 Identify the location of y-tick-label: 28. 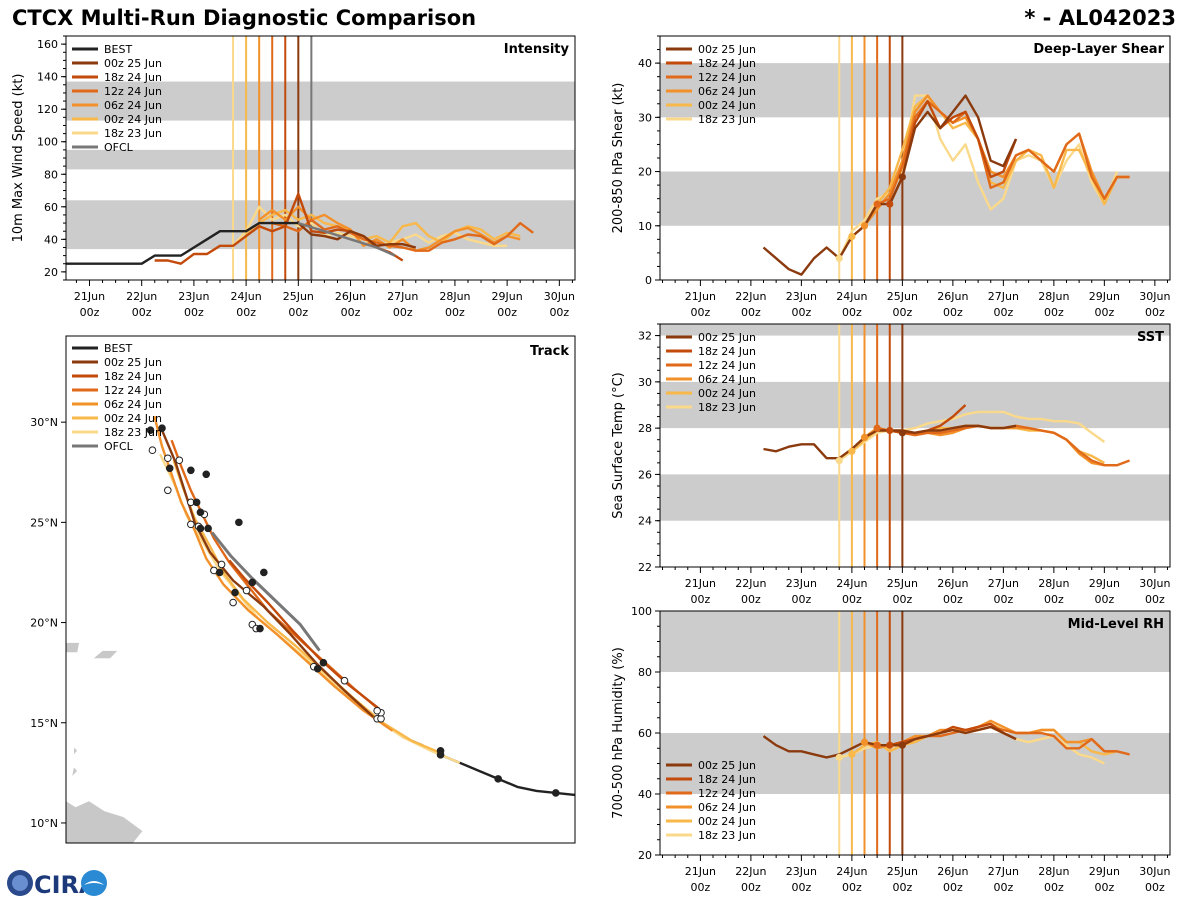
(645, 428).